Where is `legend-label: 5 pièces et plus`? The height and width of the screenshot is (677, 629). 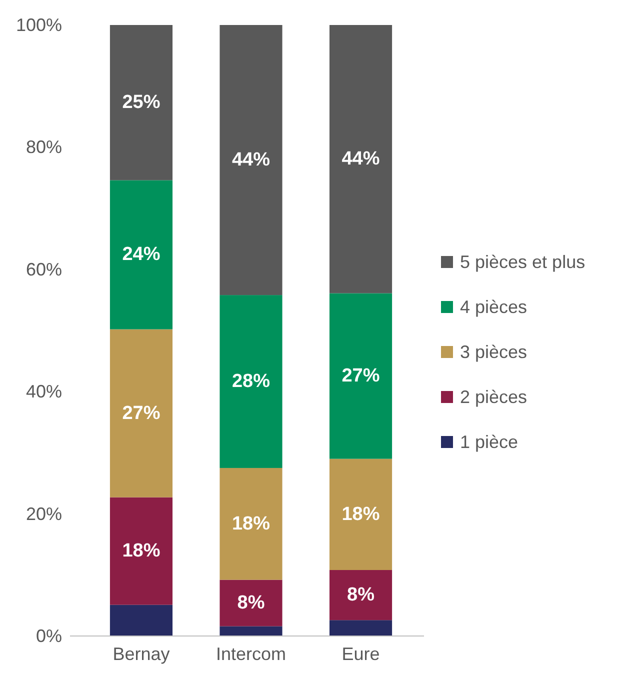
legend-label: 5 pièces et plus is located at coordinates (523, 262).